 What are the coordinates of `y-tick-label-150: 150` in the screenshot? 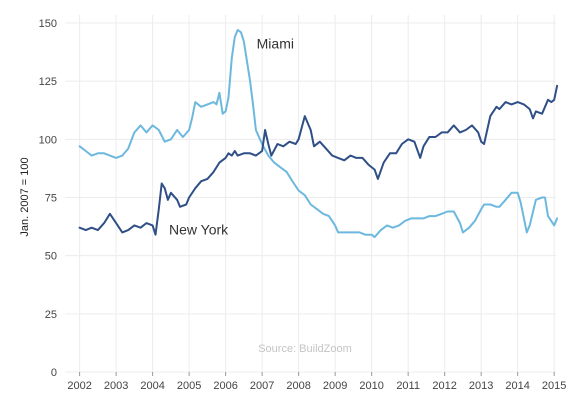 It's located at (48, 24).